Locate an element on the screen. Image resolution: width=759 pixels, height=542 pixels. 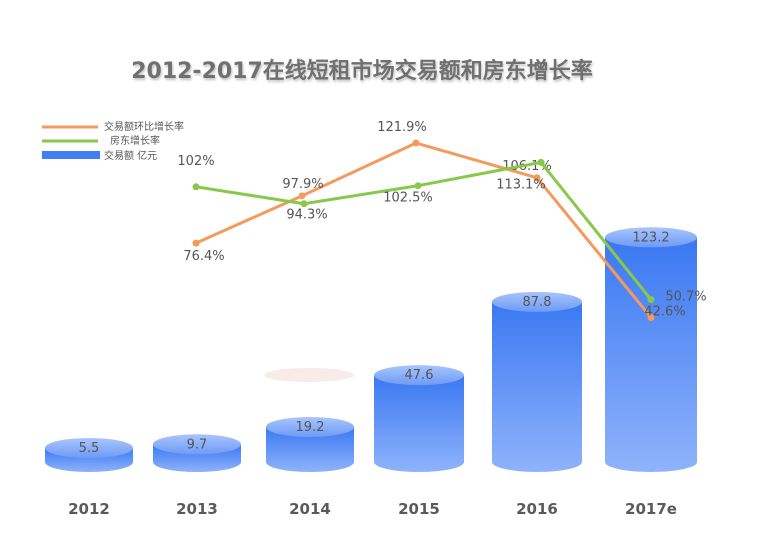
chart-title: 2012-2017在线短租市场交易额和房东增长率 is located at coordinates (362, 71).